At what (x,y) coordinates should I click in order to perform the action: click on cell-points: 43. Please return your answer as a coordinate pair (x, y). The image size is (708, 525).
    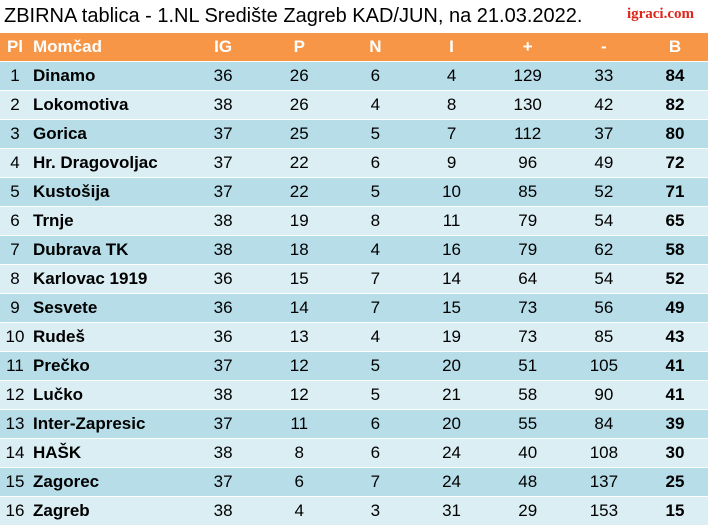
    Looking at the image, I should click on (675, 337).